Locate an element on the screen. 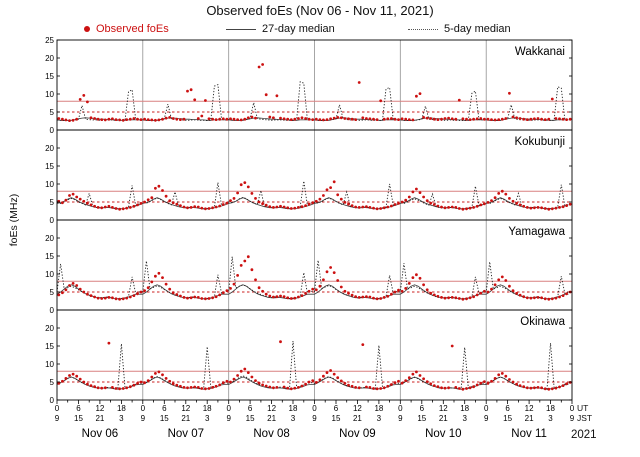  legend-label-27day-median: 27-day median is located at coordinates (298, 29).